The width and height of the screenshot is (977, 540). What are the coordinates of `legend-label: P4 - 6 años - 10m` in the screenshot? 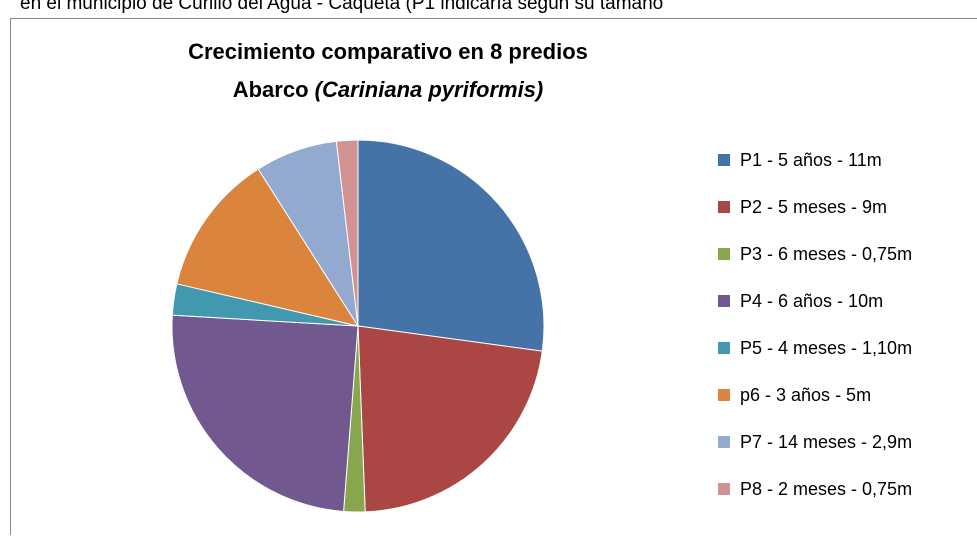 It's located at (811, 301).